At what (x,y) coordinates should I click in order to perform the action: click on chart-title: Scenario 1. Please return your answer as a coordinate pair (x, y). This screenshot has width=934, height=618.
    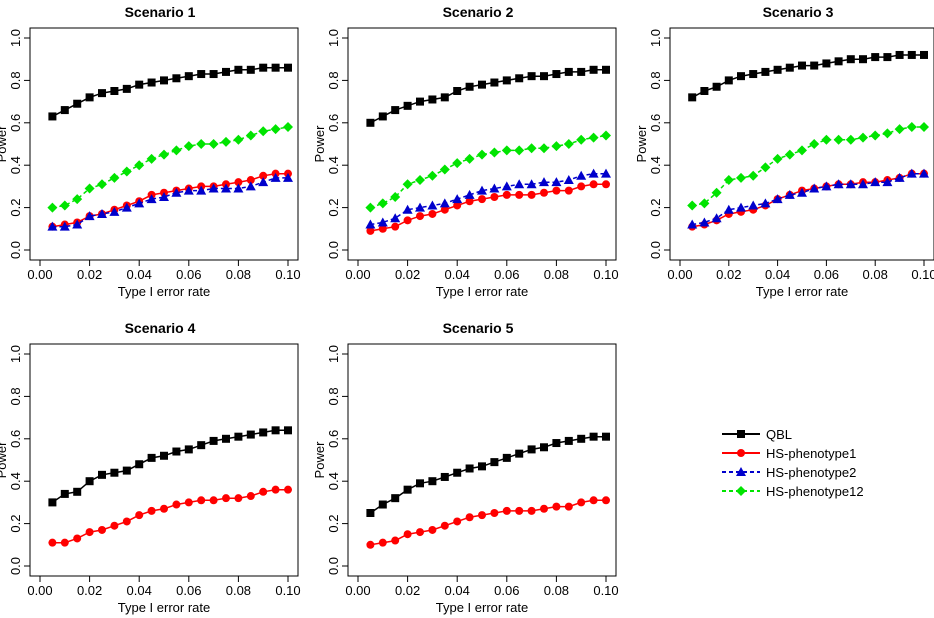
    Looking at the image, I should click on (160, 12).